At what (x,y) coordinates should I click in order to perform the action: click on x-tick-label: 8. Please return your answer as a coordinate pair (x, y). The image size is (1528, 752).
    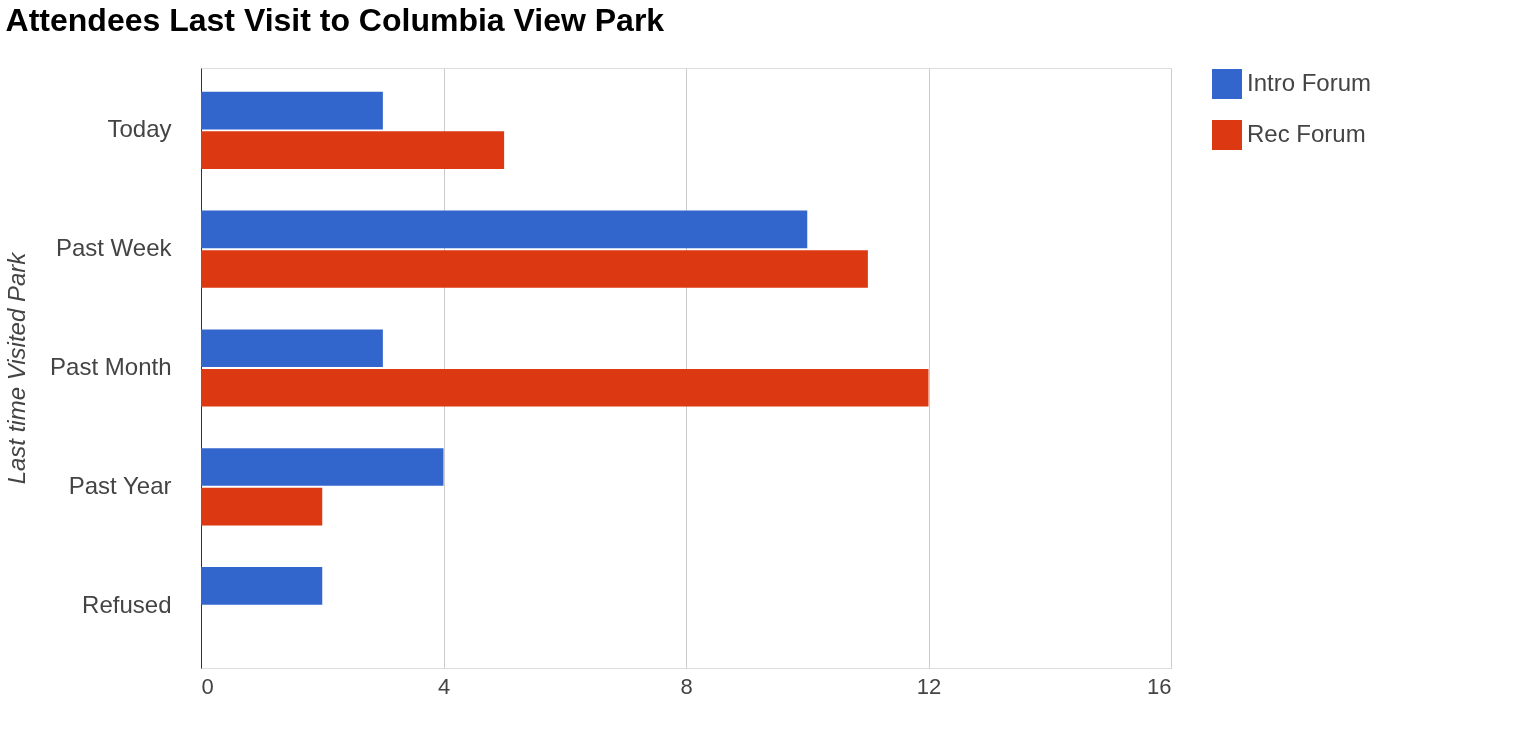
    Looking at the image, I should click on (686, 686).